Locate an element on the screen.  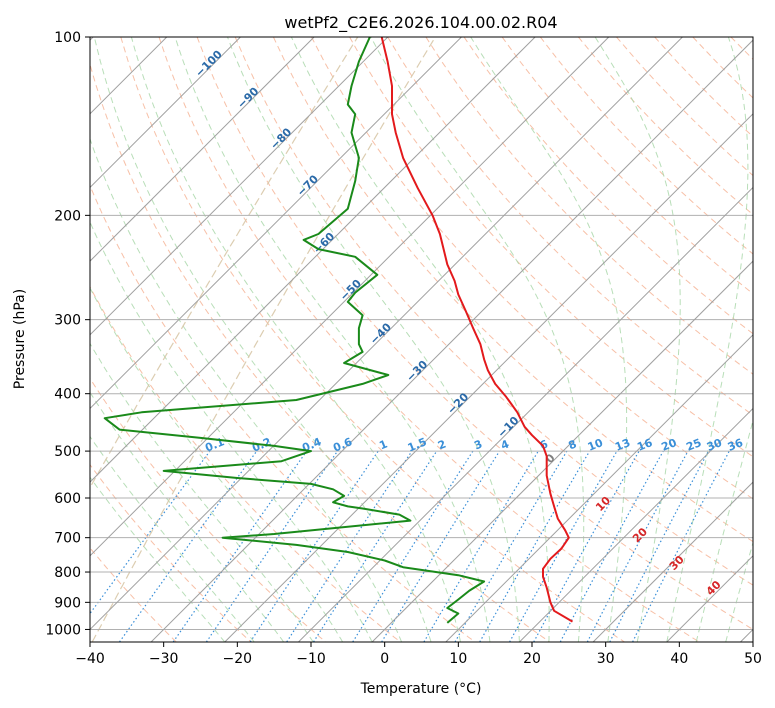
y-tick-label: 600 is located at coordinates (67, 499).